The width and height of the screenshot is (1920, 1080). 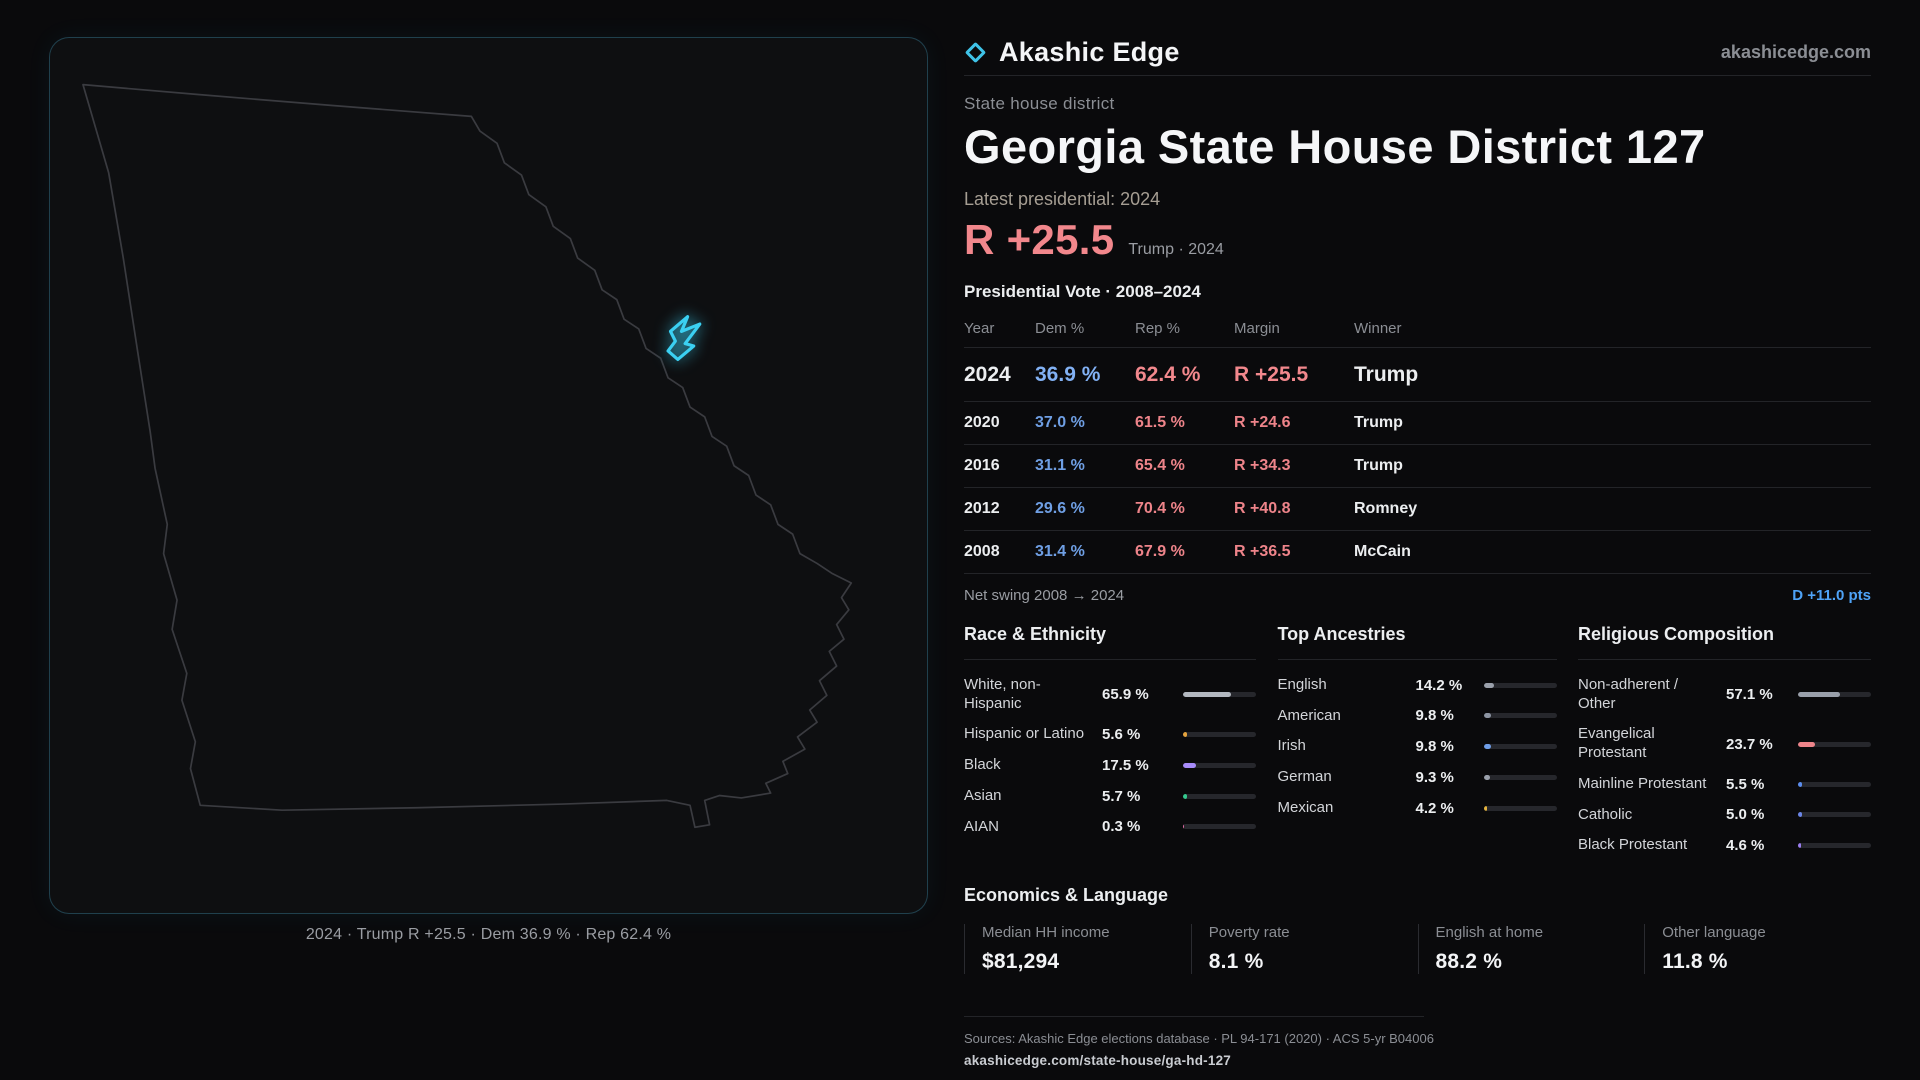 I want to click on cell-rep-pct: 70.4 %, so click(x=1160, y=508).